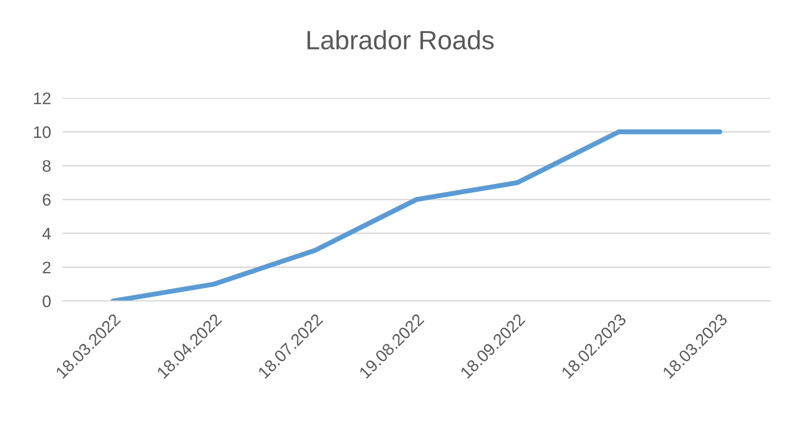  Describe the element at coordinates (46, 301) in the screenshot. I see `y-tick-label: 0` at that location.